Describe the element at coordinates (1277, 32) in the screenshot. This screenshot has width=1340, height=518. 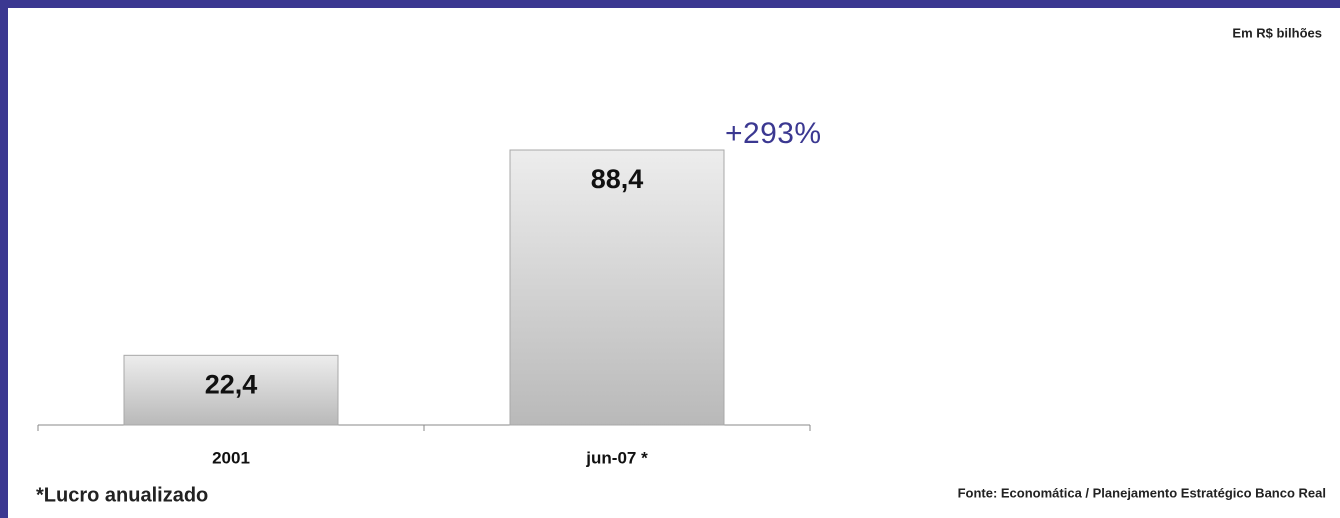
I see `units-label: Em R$ bilhões` at that location.